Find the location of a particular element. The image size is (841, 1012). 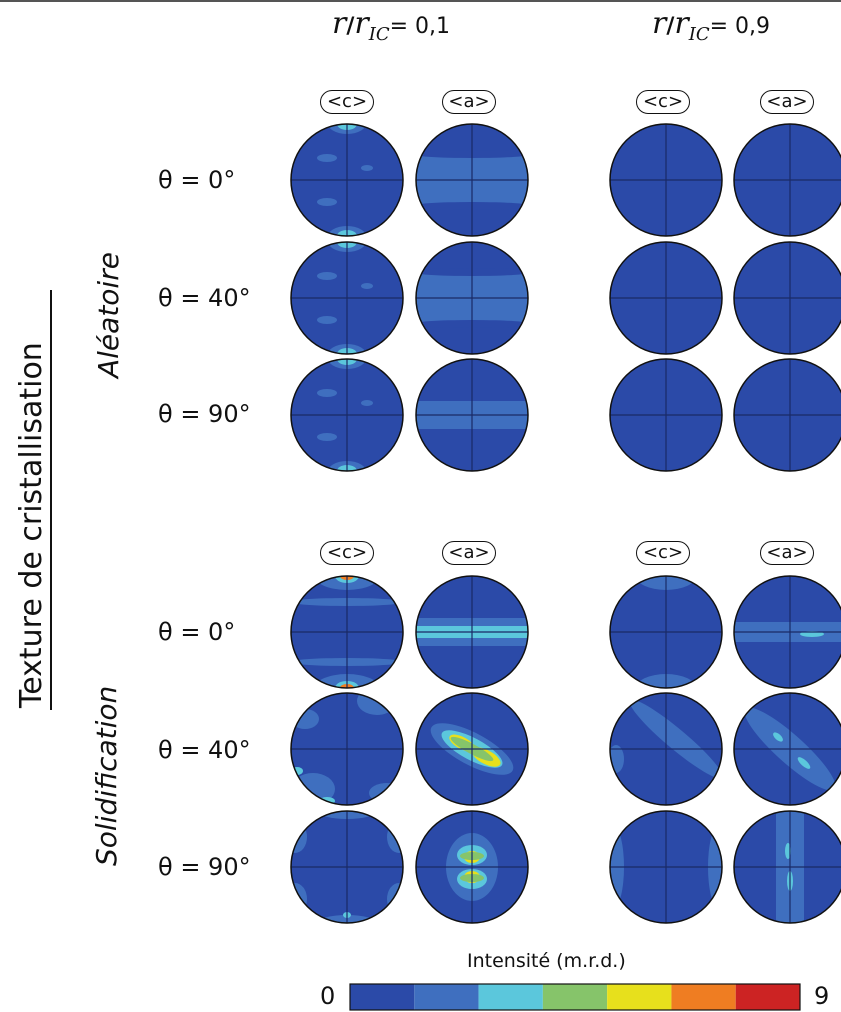

colorbar-min: 0 is located at coordinates (328, 996).